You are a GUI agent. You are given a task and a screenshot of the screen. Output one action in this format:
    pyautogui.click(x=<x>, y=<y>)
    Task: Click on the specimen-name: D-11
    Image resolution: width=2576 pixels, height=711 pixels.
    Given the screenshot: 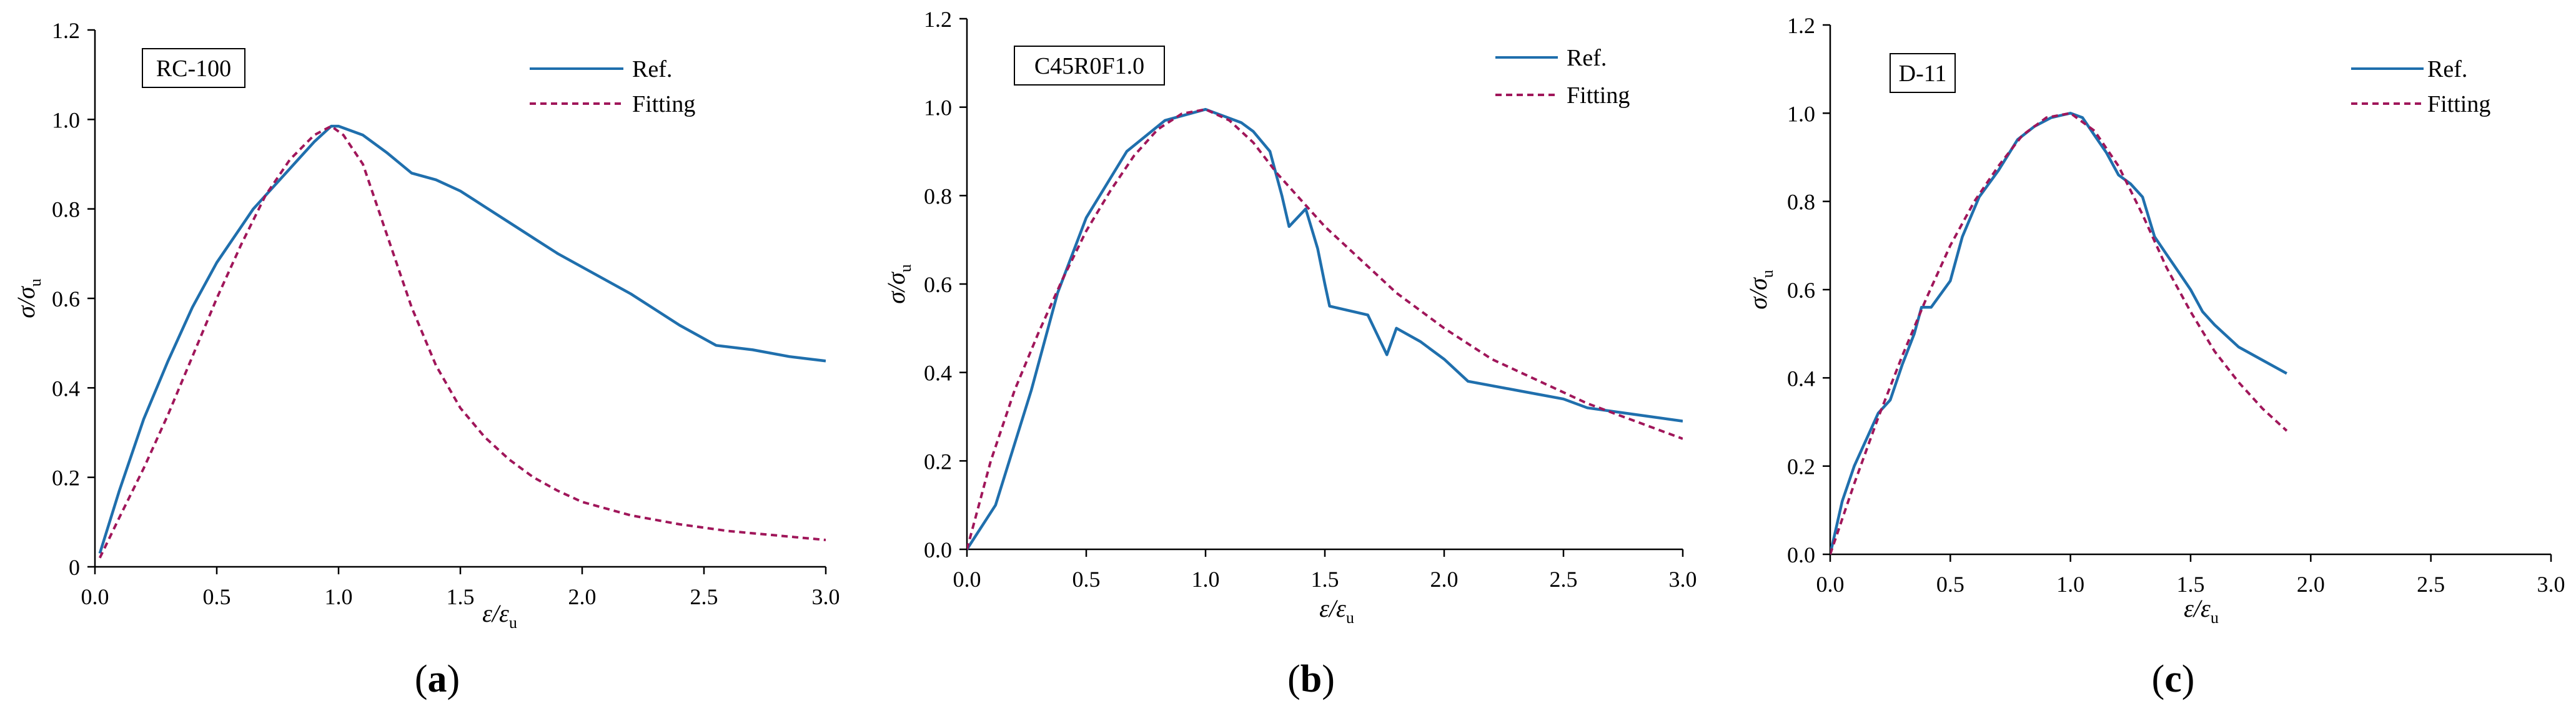 What is the action you would take?
    pyautogui.click(x=1923, y=74)
    